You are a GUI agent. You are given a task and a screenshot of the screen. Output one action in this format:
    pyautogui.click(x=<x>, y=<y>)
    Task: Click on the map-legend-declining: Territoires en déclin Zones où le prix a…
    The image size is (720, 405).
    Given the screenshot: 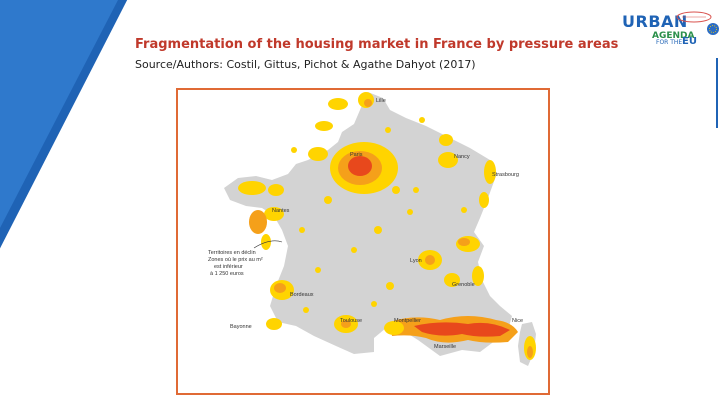 What is the action you would take?
    pyautogui.click(x=245, y=258)
    